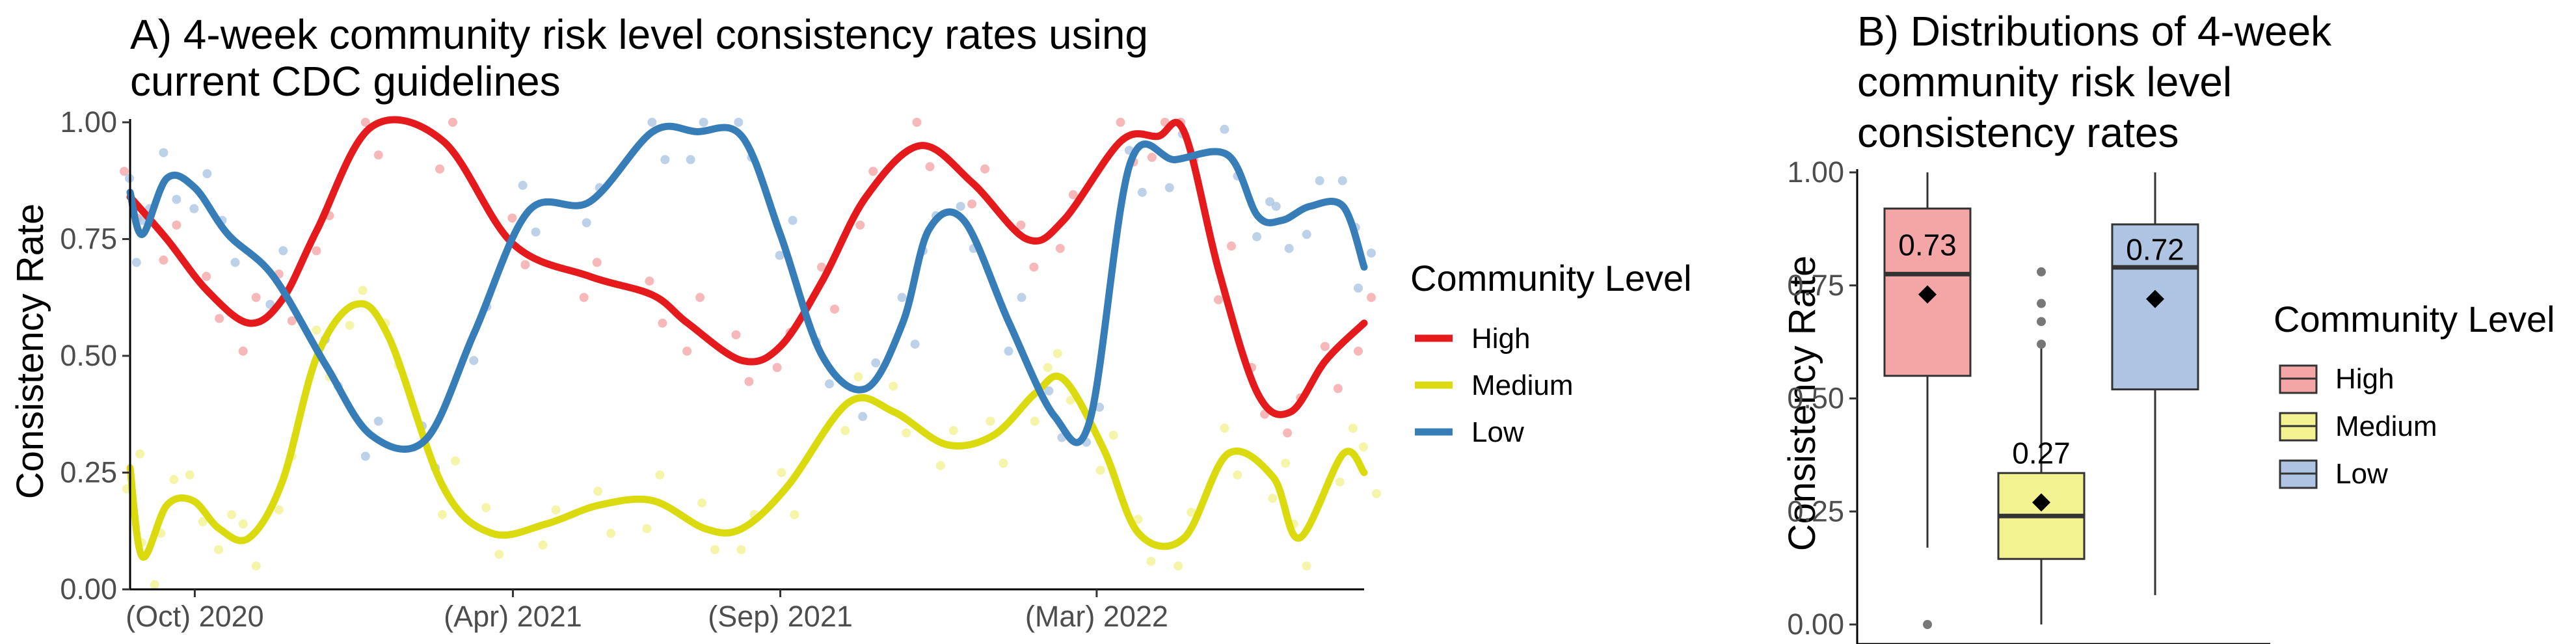  Describe the element at coordinates (2028, 399) in the screenshot. I see `panel-b-axes: 0.00 0.25 0.50 0.75 1.00` at that location.